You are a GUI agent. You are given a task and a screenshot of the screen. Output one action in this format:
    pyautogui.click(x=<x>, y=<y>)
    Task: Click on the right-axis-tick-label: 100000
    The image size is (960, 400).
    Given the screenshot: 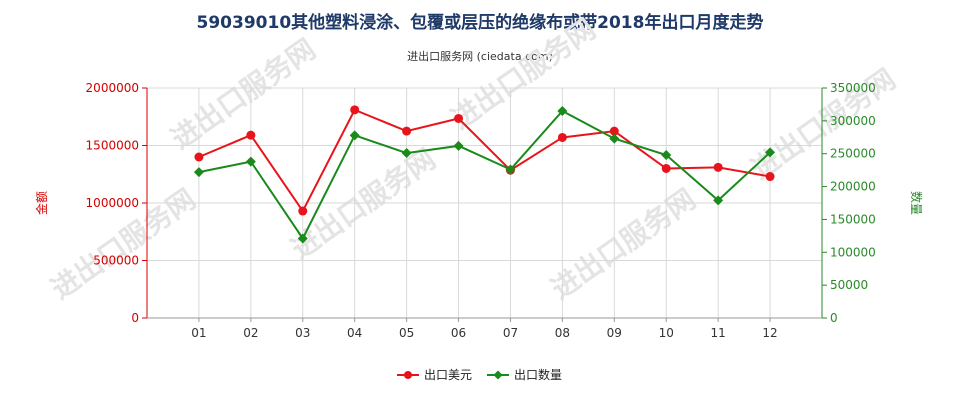 What is the action you would take?
    pyautogui.click(x=853, y=252)
    